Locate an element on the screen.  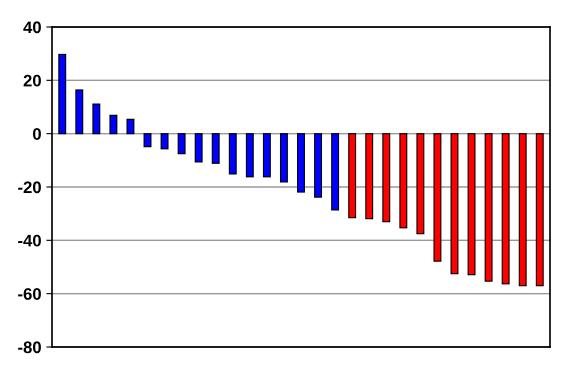
y-tick-label: -60 is located at coordinates (29, 294).